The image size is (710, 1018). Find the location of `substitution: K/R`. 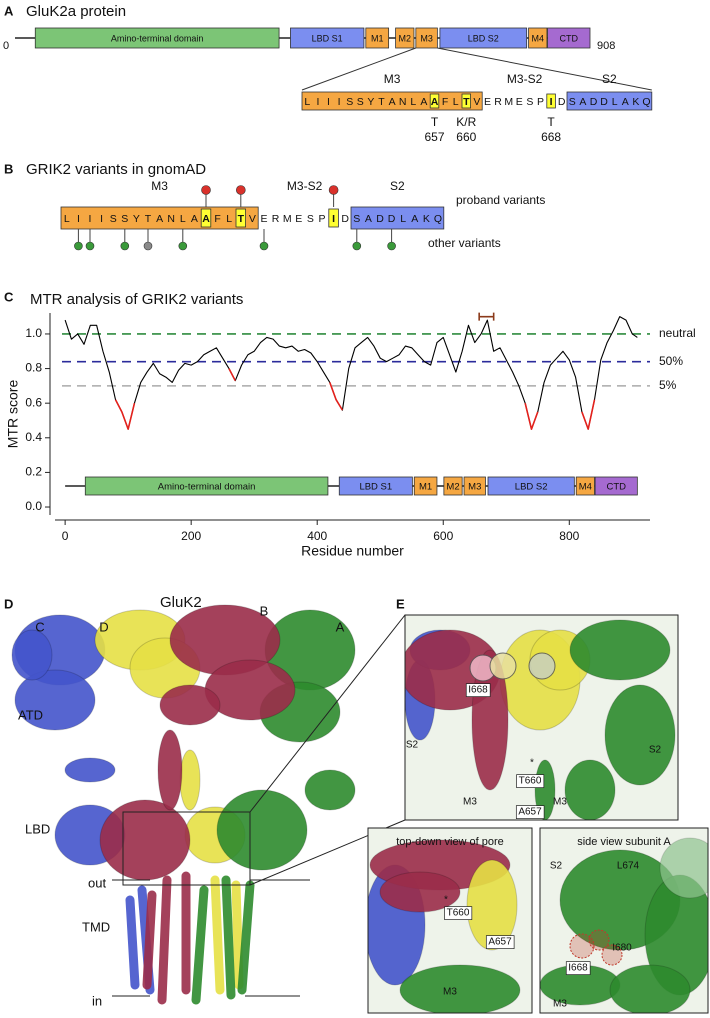

substitution: K/R is located at coordinates (466, 122).